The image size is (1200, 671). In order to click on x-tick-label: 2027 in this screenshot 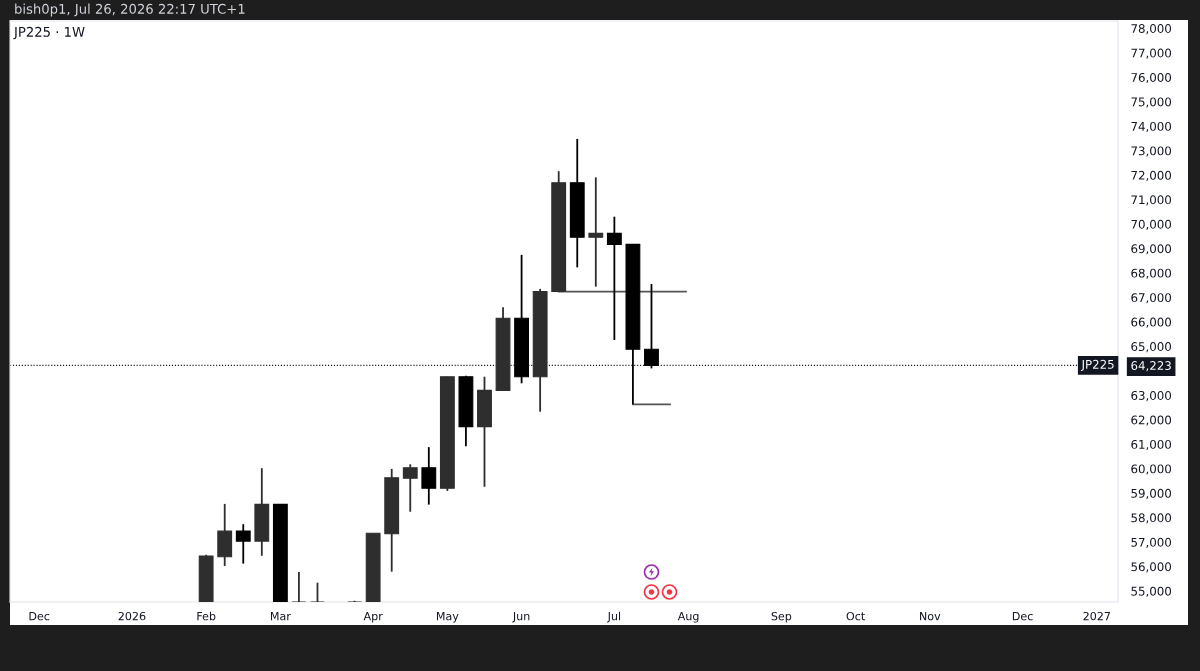, I will do `click(1096, 616)`.